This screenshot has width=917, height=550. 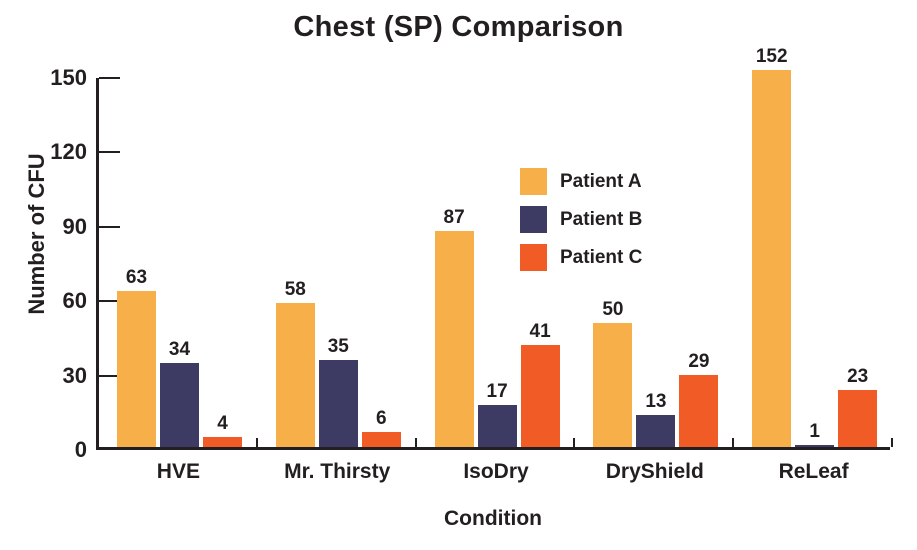 What do you see at coordinates (74, 375) in the screenshot?
I see `y-axis-tick-label: 30` at bounding box center [74, 375].